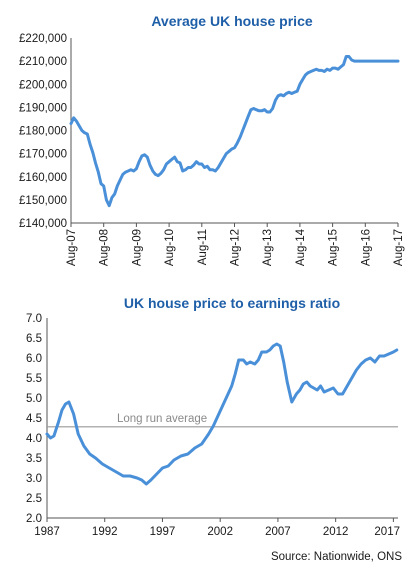  Describe the element at coordinates (105, 532) in the screenshot. I see `earnings-ratio-x-tick-label: 1992` at that location.